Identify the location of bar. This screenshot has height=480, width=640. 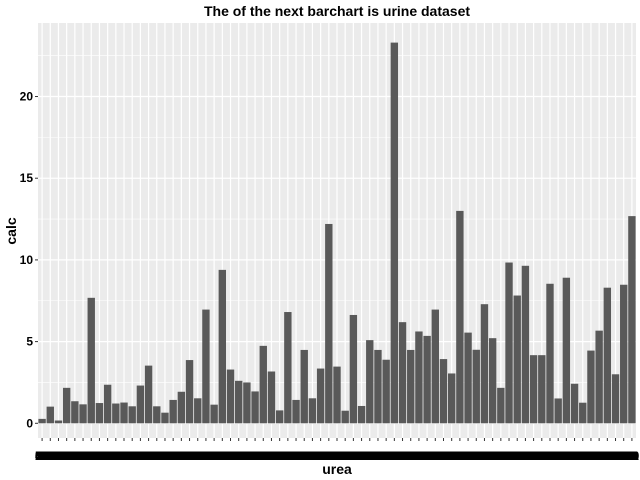
(296, 411).